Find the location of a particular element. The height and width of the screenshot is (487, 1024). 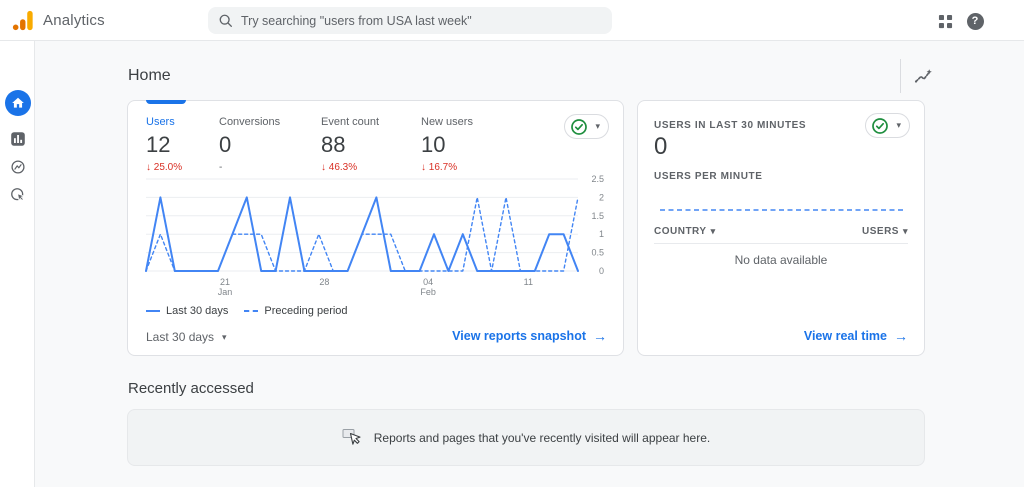

top-bar: Analytics ? is located at coordinates (512, 20).